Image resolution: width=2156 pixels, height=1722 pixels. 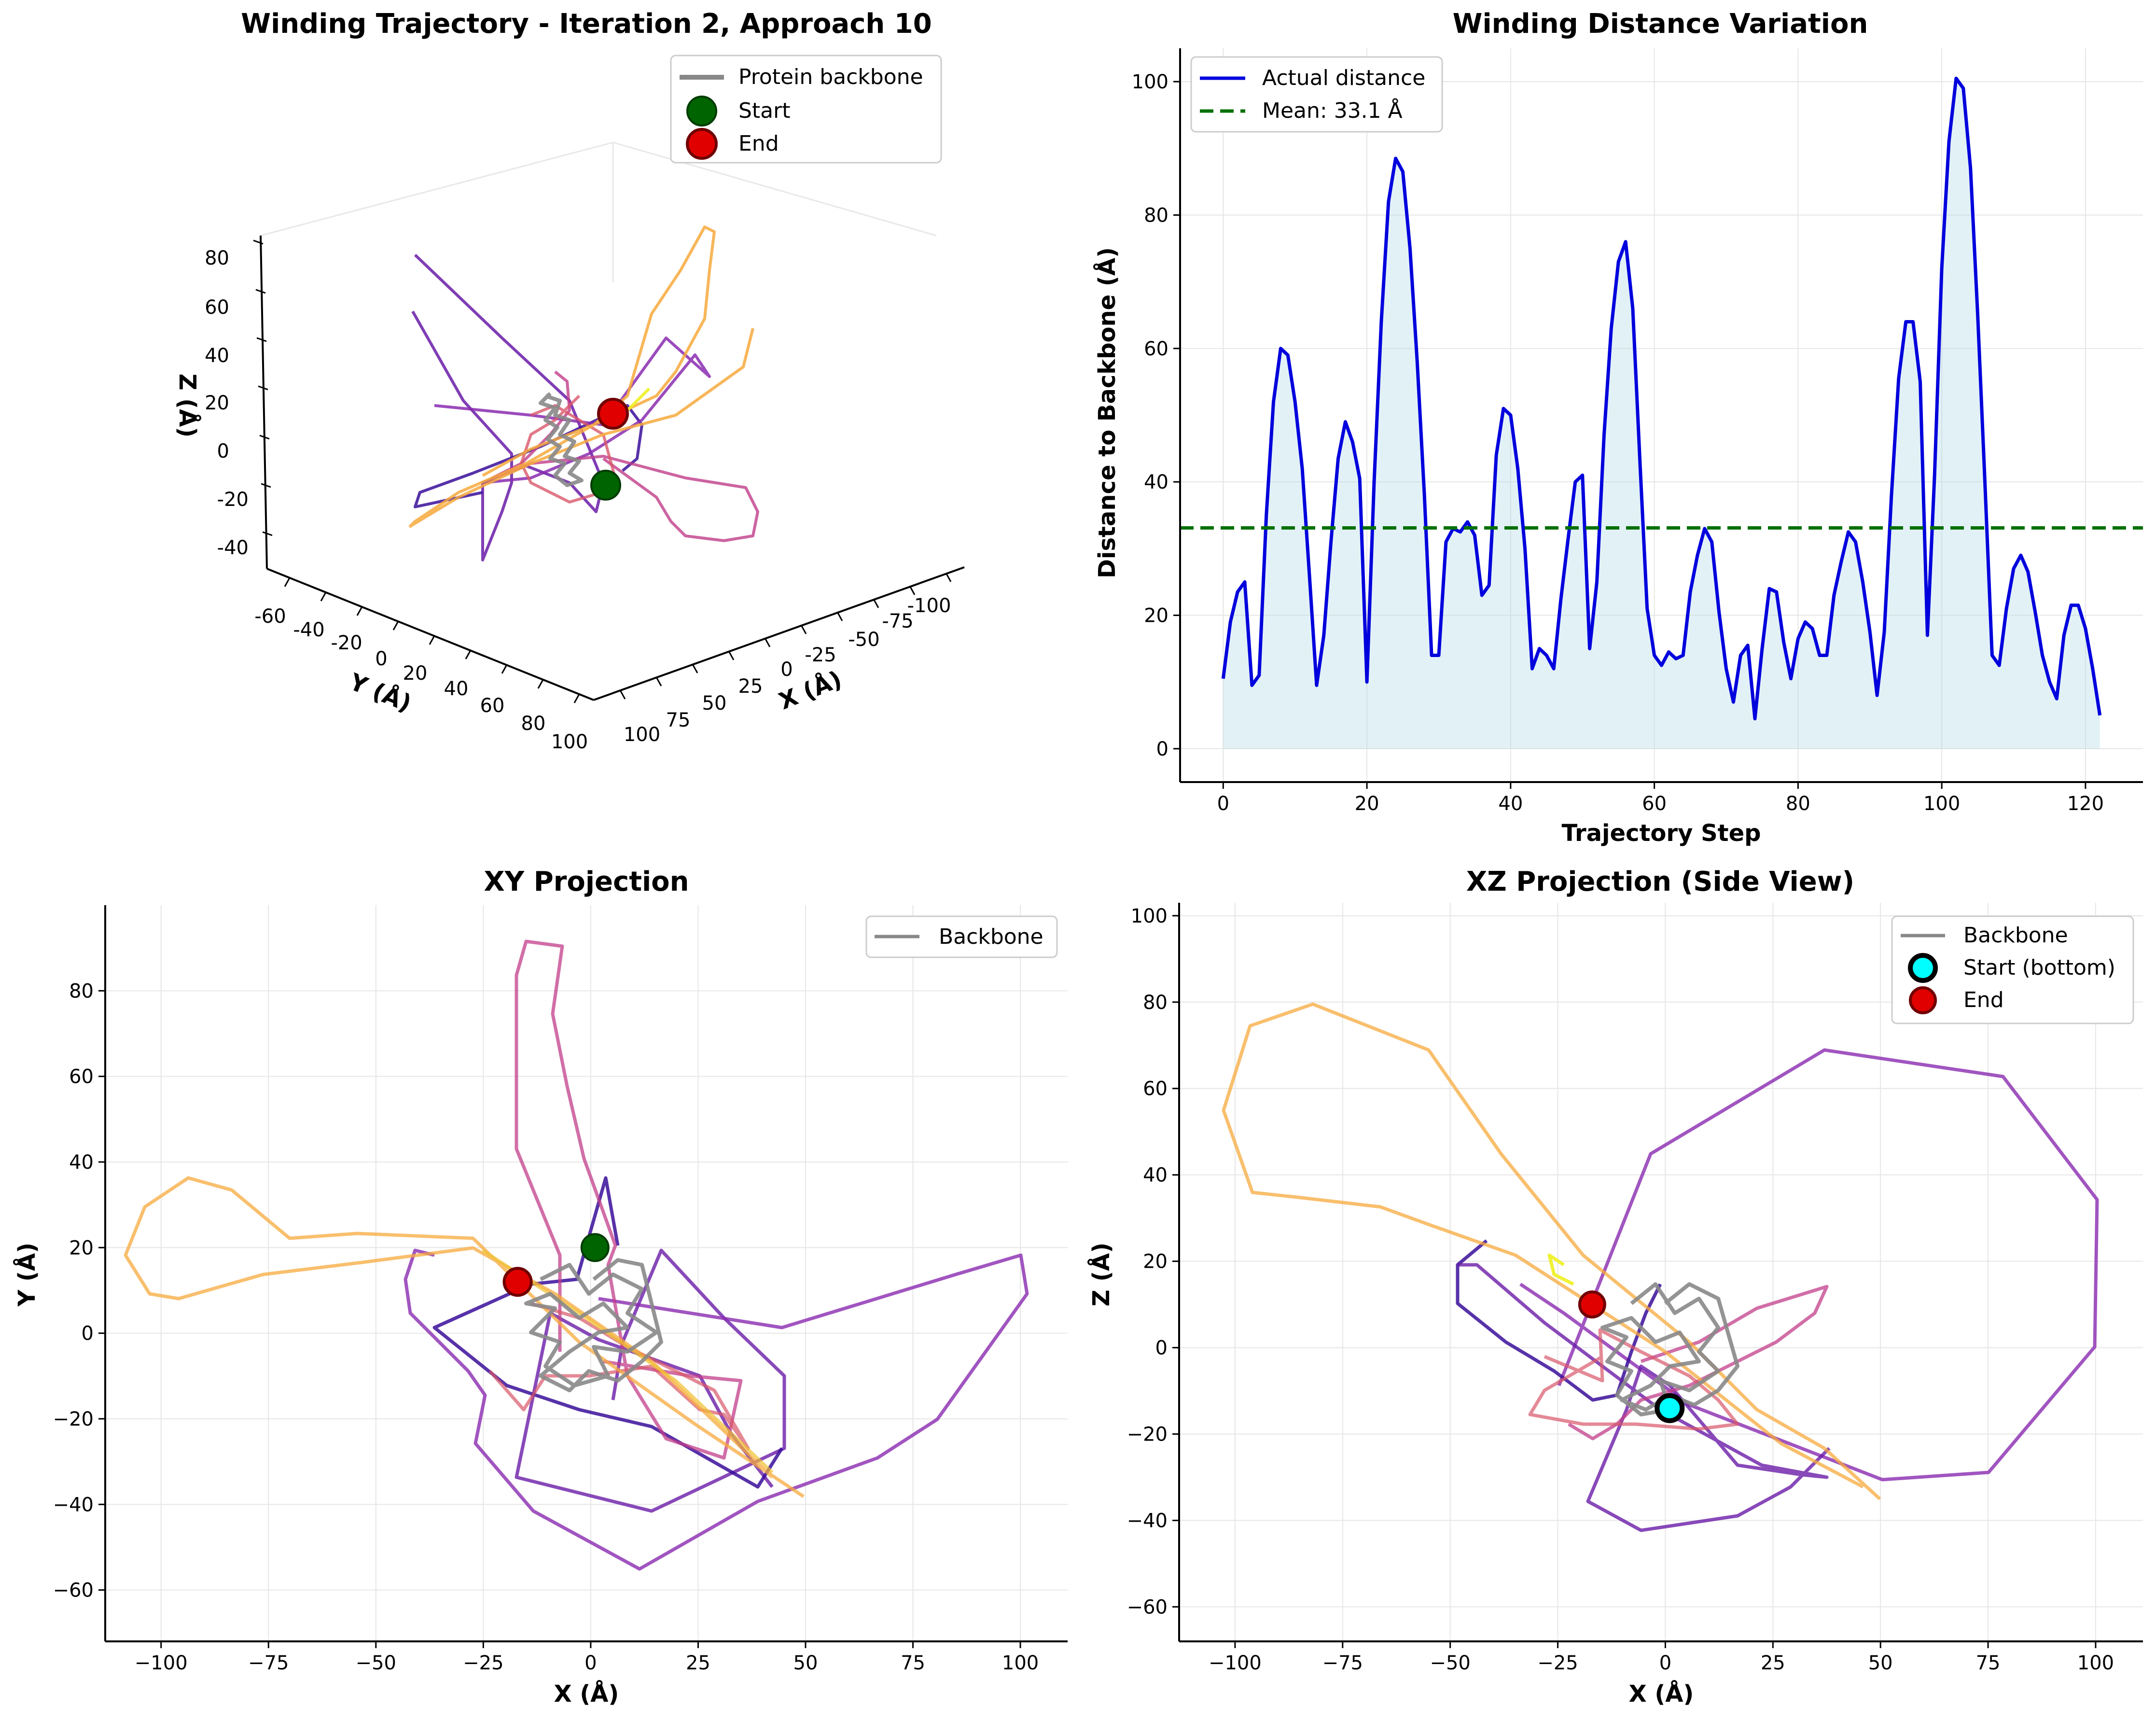 What do you see at coordinates (1923, 1000) in the screenshot?
I see `legend-xz-end-swatch` at bounding box center [1923, 1000].